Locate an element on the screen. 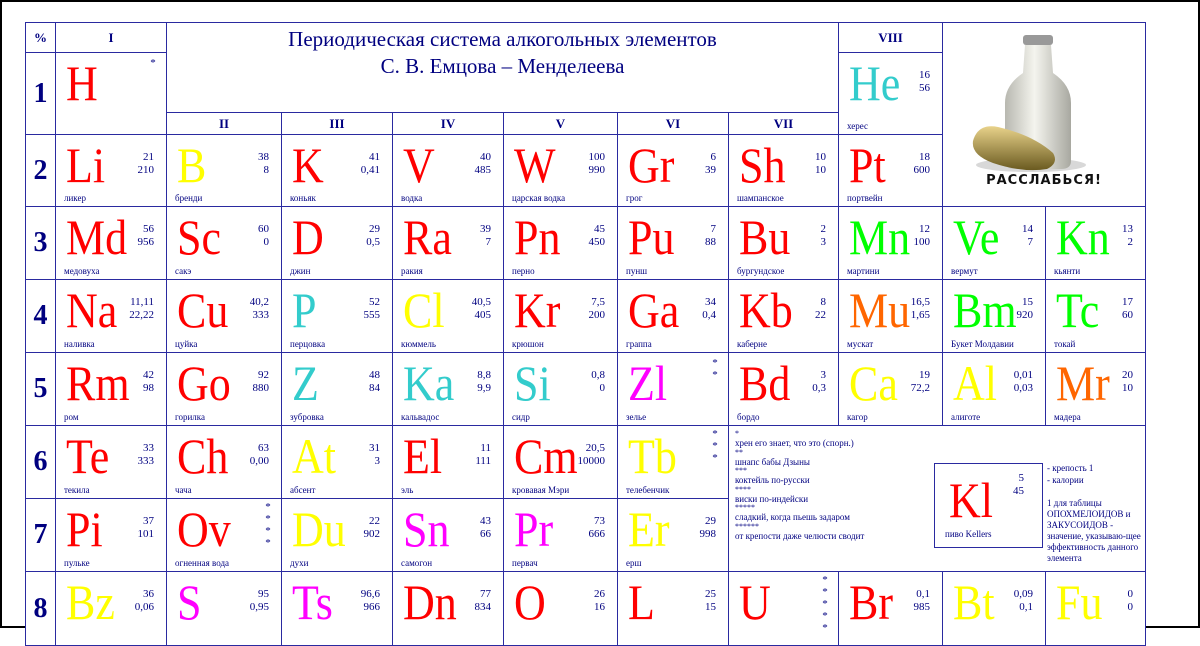  element-strength: 42 is located at coordinates (148, 375).